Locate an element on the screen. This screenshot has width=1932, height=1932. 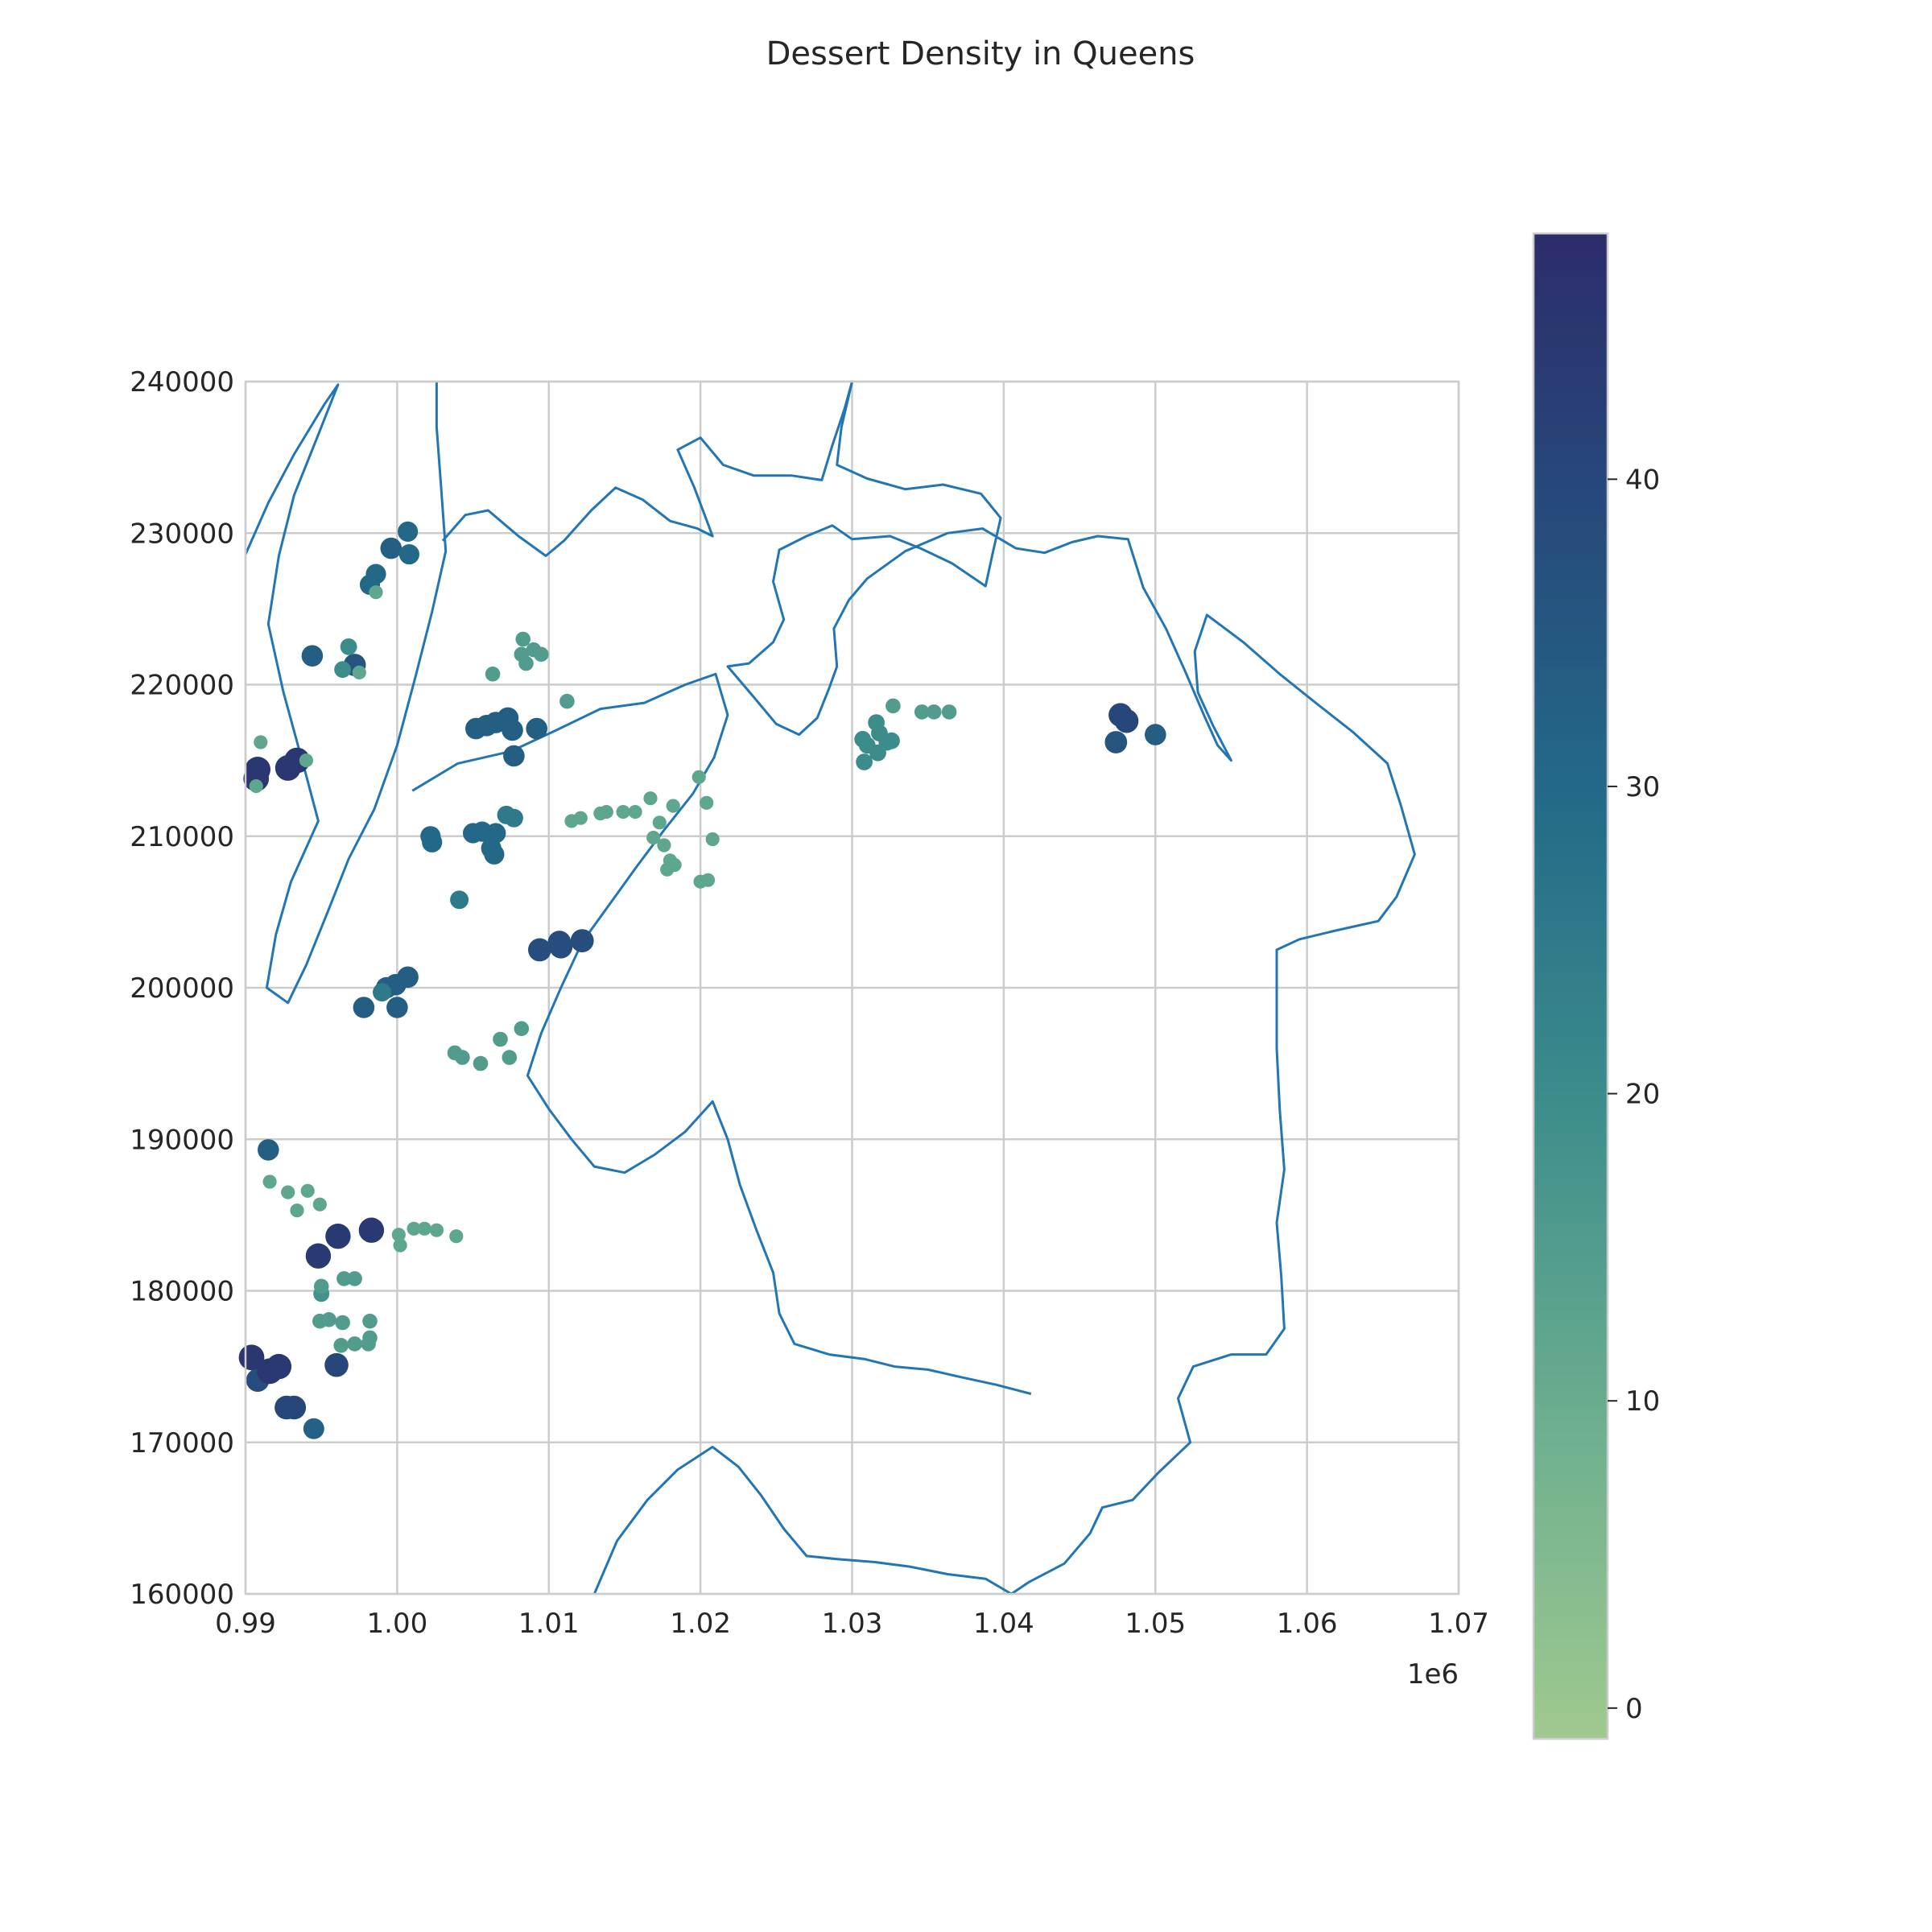
y-tick-label: 220000 is located at coordinates (182, 686).